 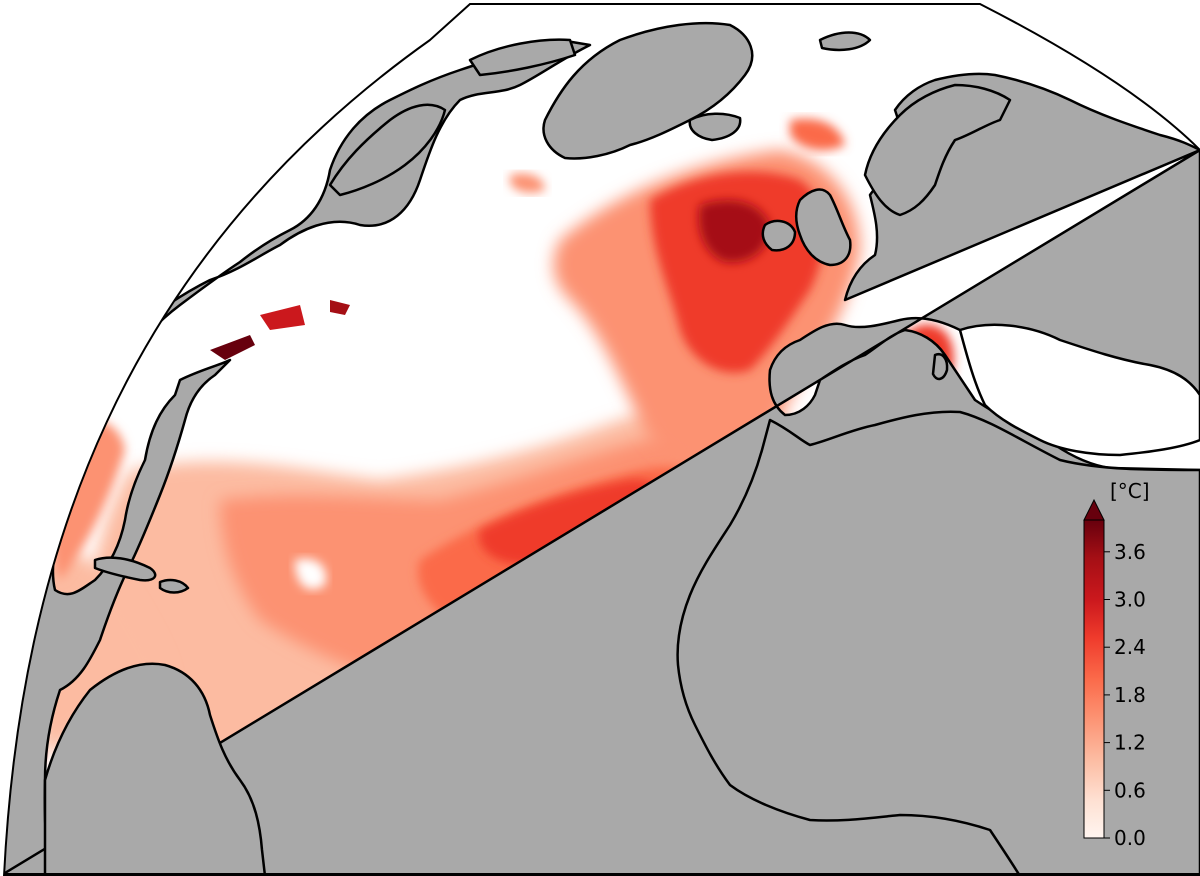 What do you see at coordinates (779, 235) in the screenshot?
I see `land-ireland` at bounding box center [779, 235].